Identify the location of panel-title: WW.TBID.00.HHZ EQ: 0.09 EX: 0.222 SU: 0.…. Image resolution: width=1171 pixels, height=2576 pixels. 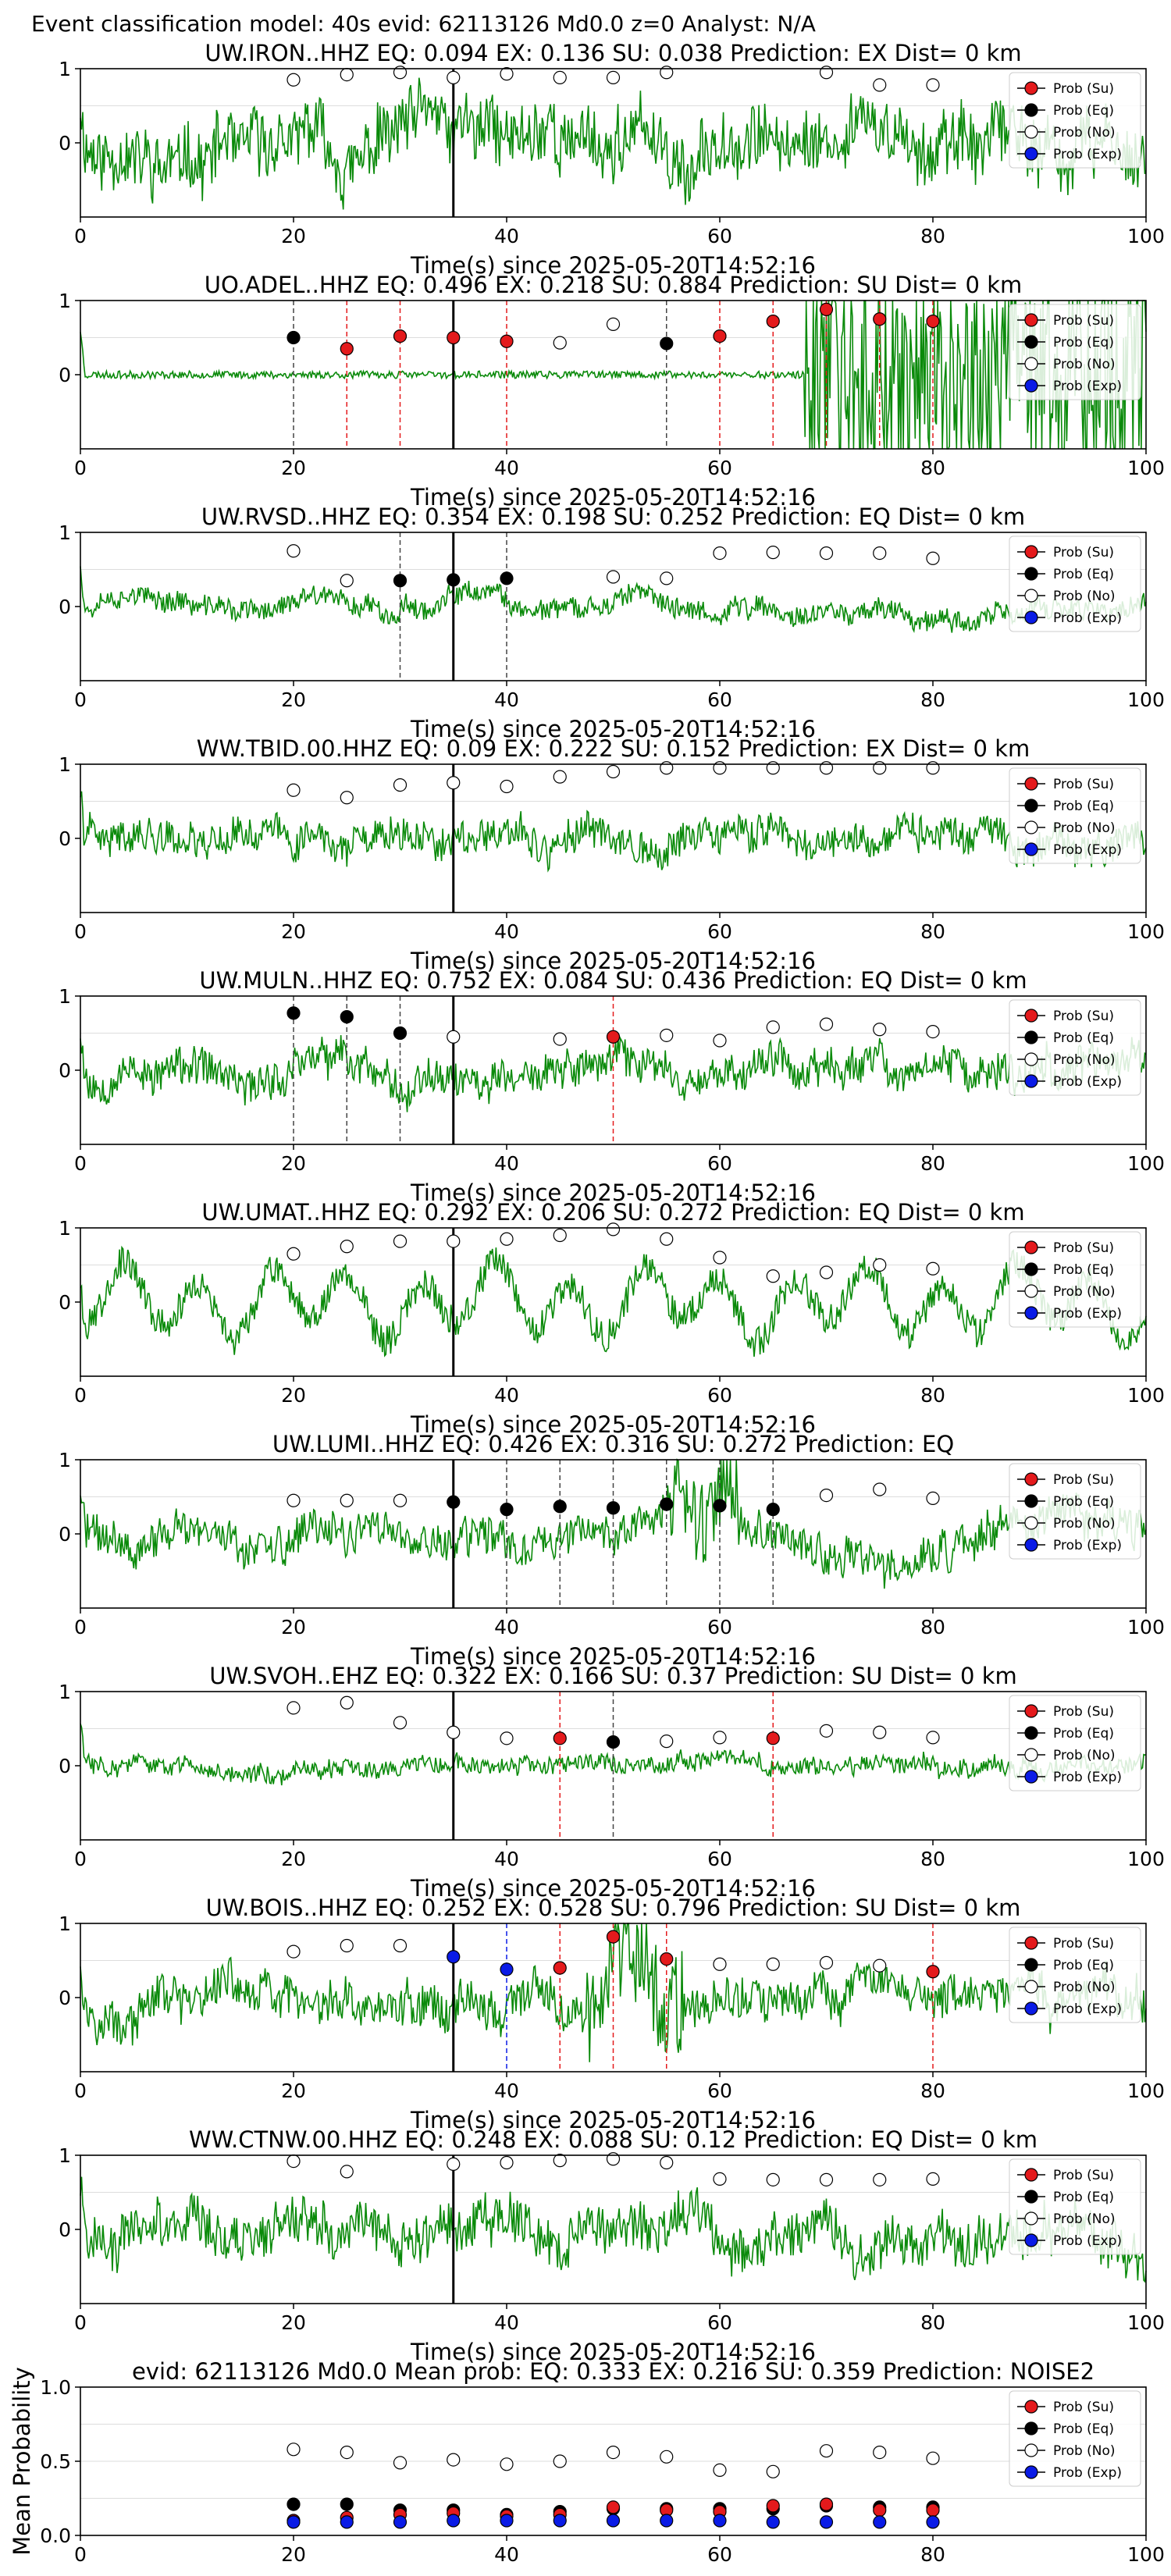
(613, 748).